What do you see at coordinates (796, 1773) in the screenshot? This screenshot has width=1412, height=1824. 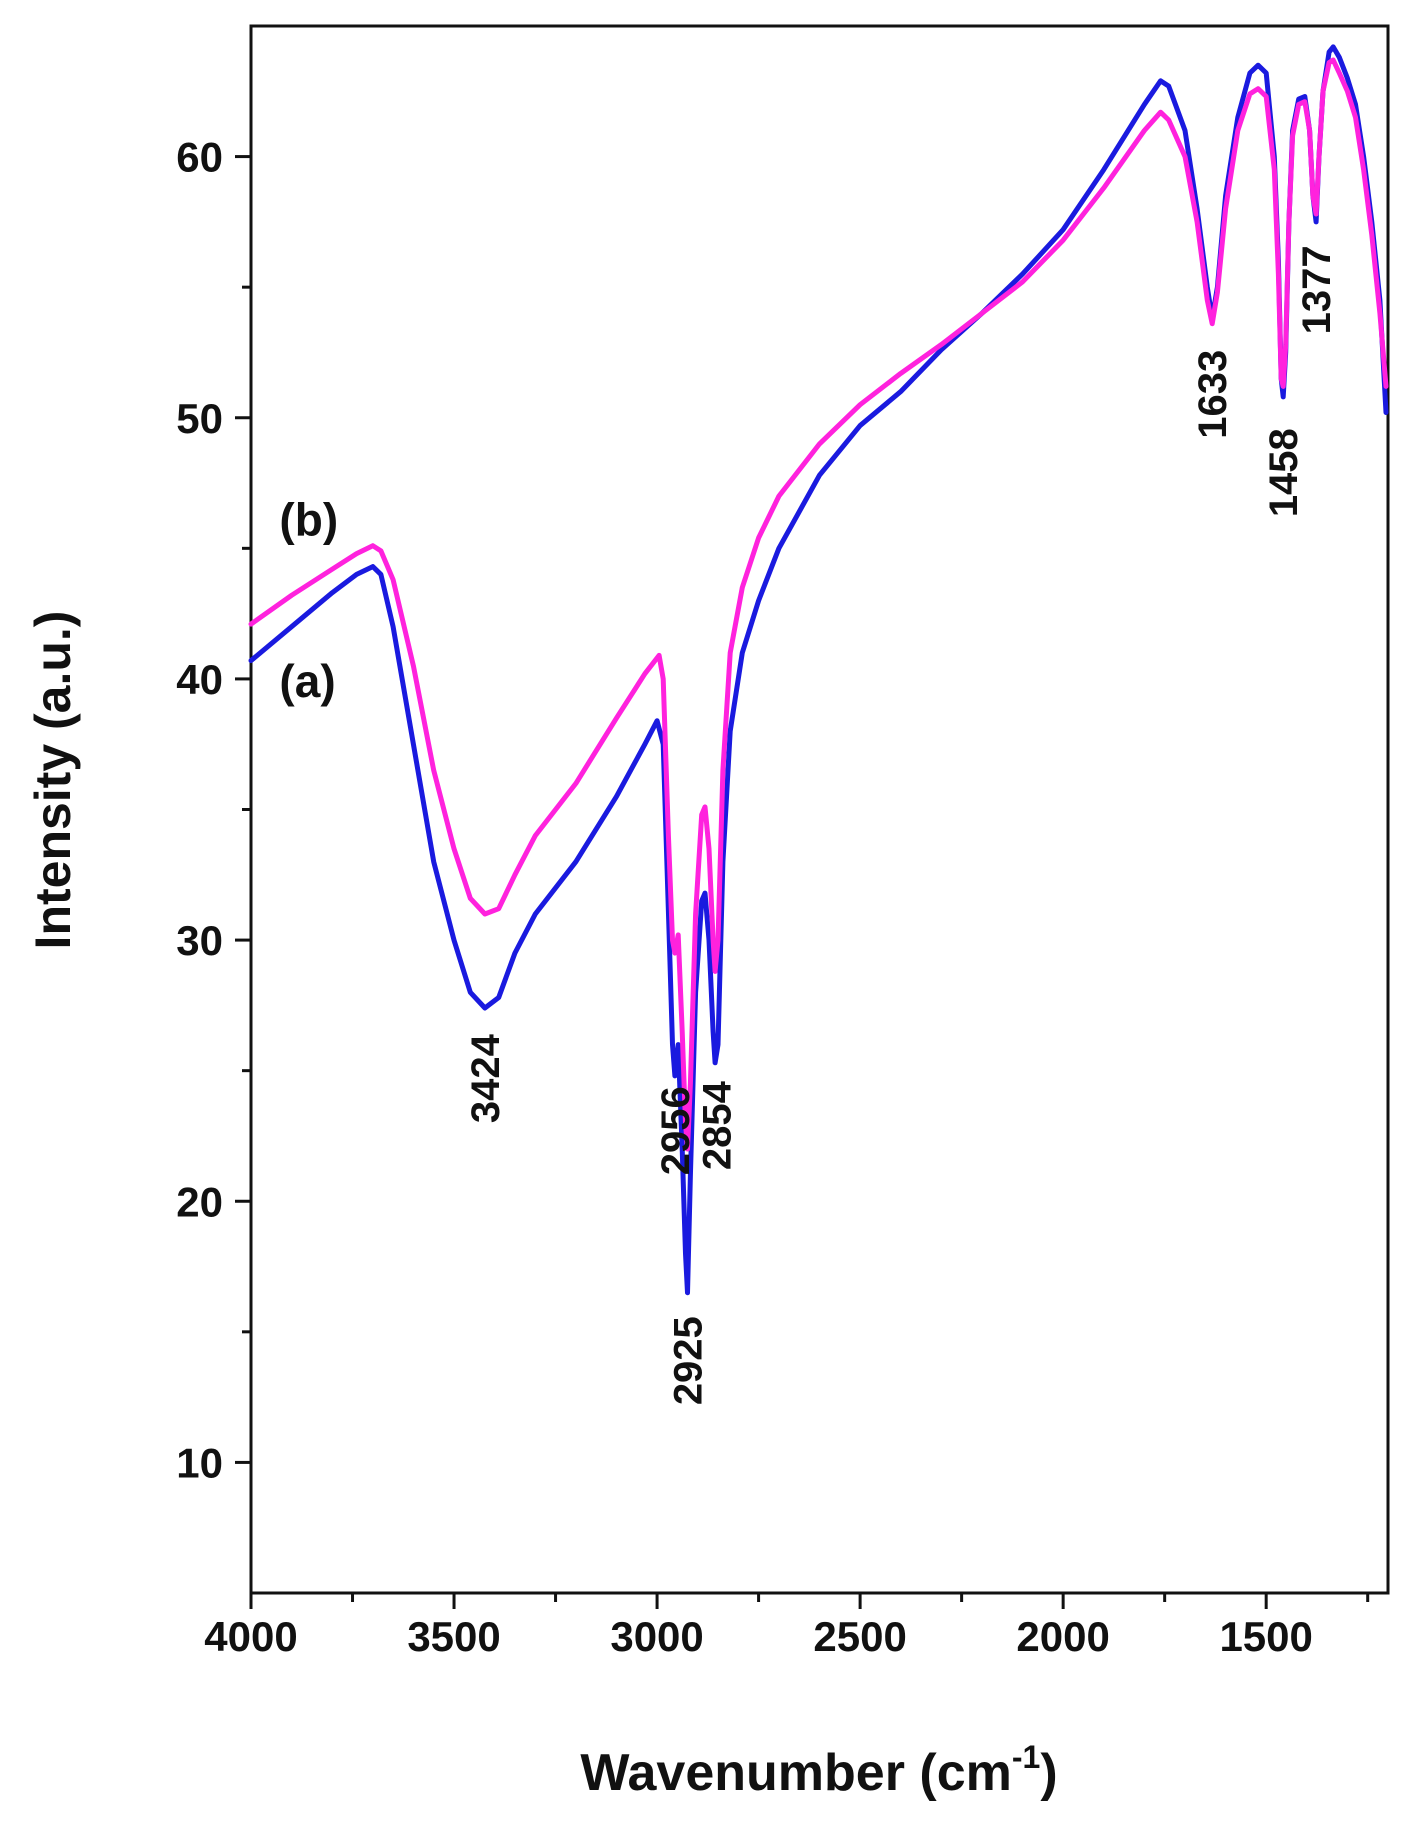 I see `x-axis-label-main: Wavenumber (cm` at bounding box center [796, 1773].